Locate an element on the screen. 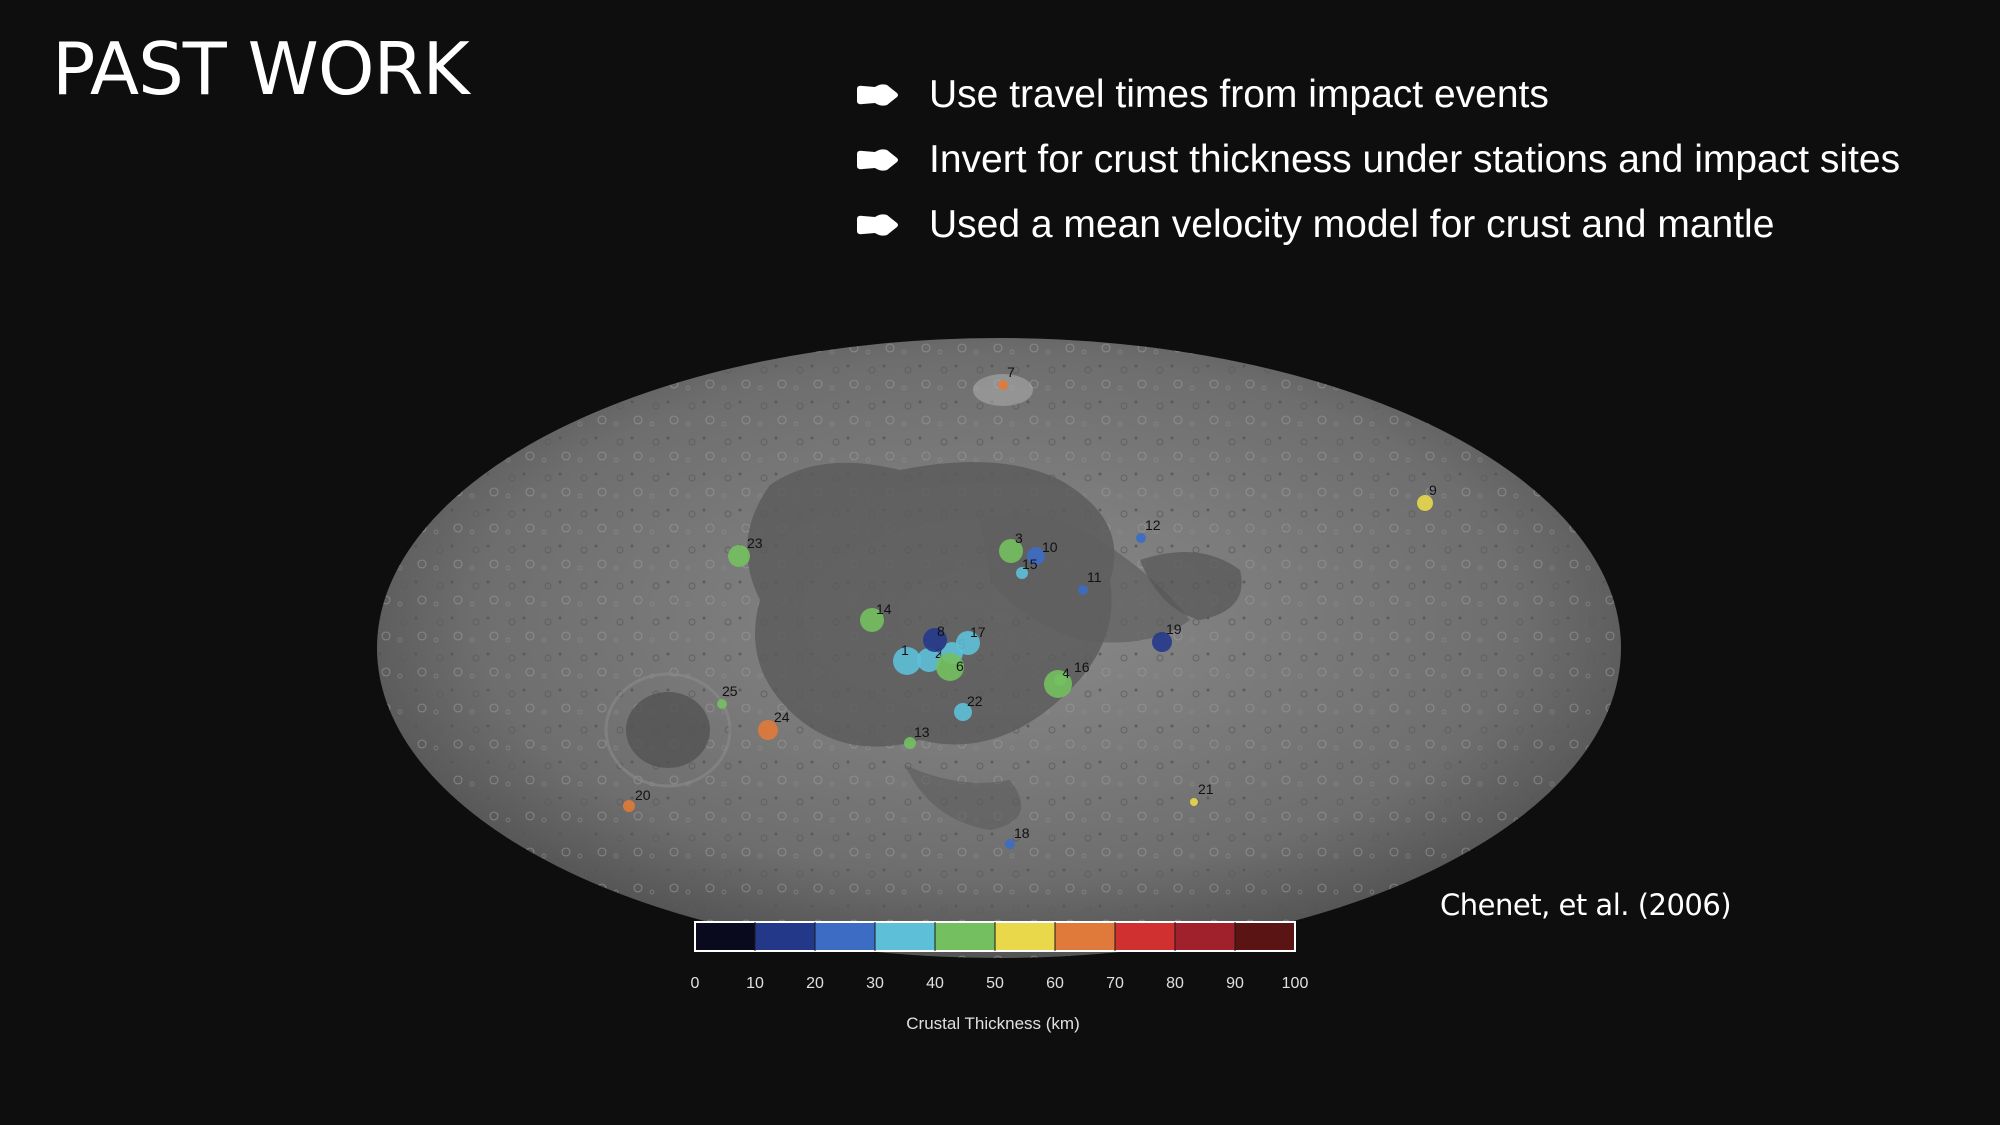 The image size is (2000, 1125). impact-marker-label: 14 is located at coordinates (884, 609).